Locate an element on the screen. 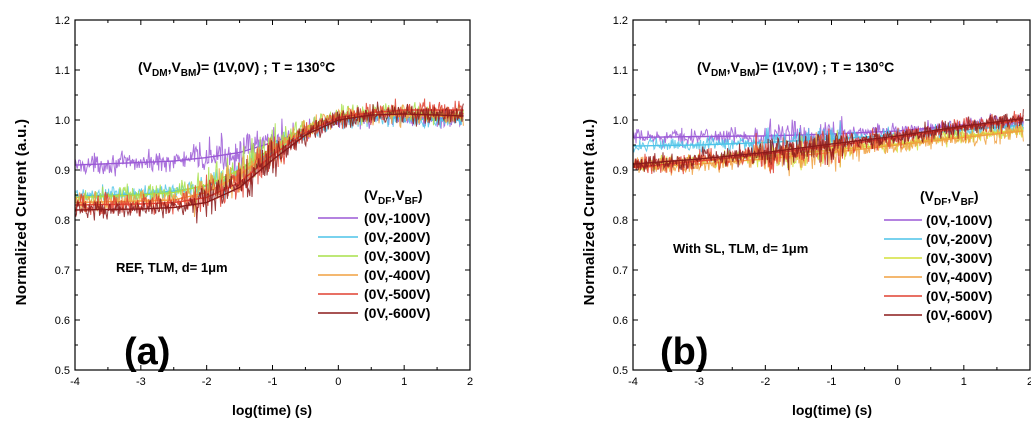 The height and width of the screenshot is (429, 1031). plot-area-a is located at coordinates (269, 161).